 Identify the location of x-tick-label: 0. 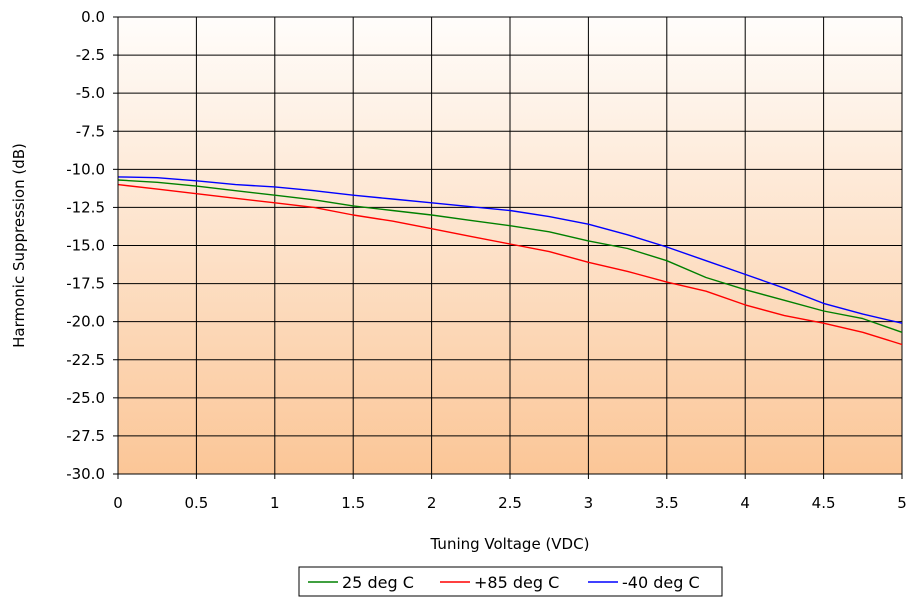
(118, 503).